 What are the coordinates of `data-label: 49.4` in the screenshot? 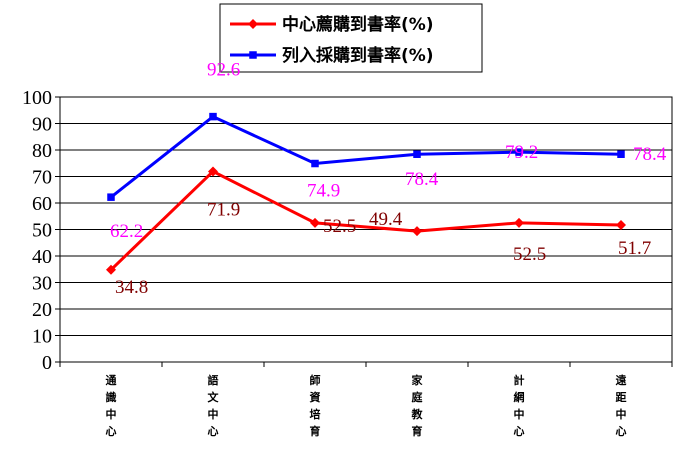 It's located at (386, 219).